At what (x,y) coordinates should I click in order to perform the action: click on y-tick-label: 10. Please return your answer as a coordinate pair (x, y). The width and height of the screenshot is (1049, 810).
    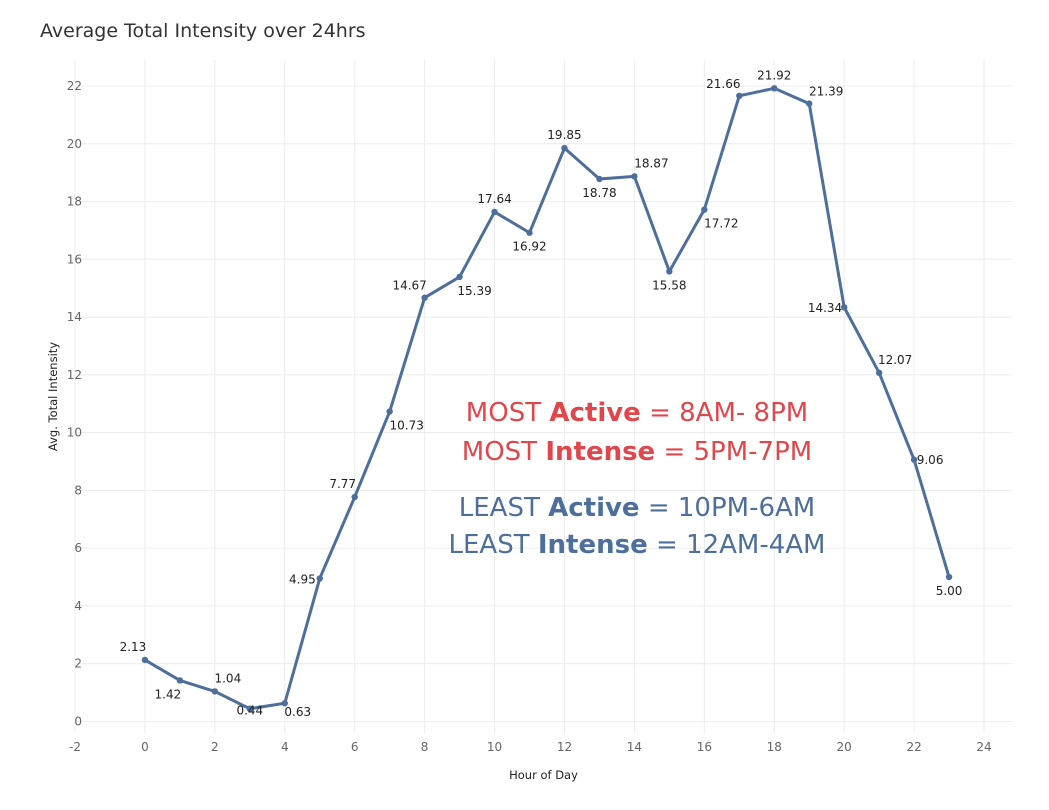
    Looking at the image, I should click on (74, 433).